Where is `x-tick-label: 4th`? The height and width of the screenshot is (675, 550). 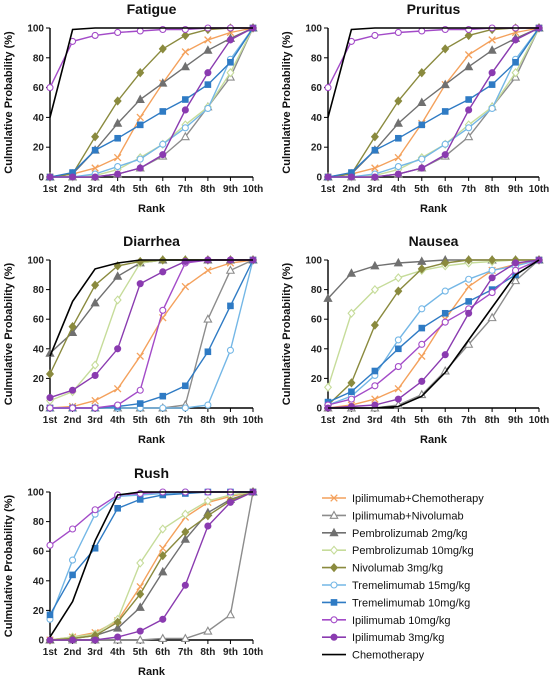 x-tick-label: 4th is located at coordinates (117, 652).